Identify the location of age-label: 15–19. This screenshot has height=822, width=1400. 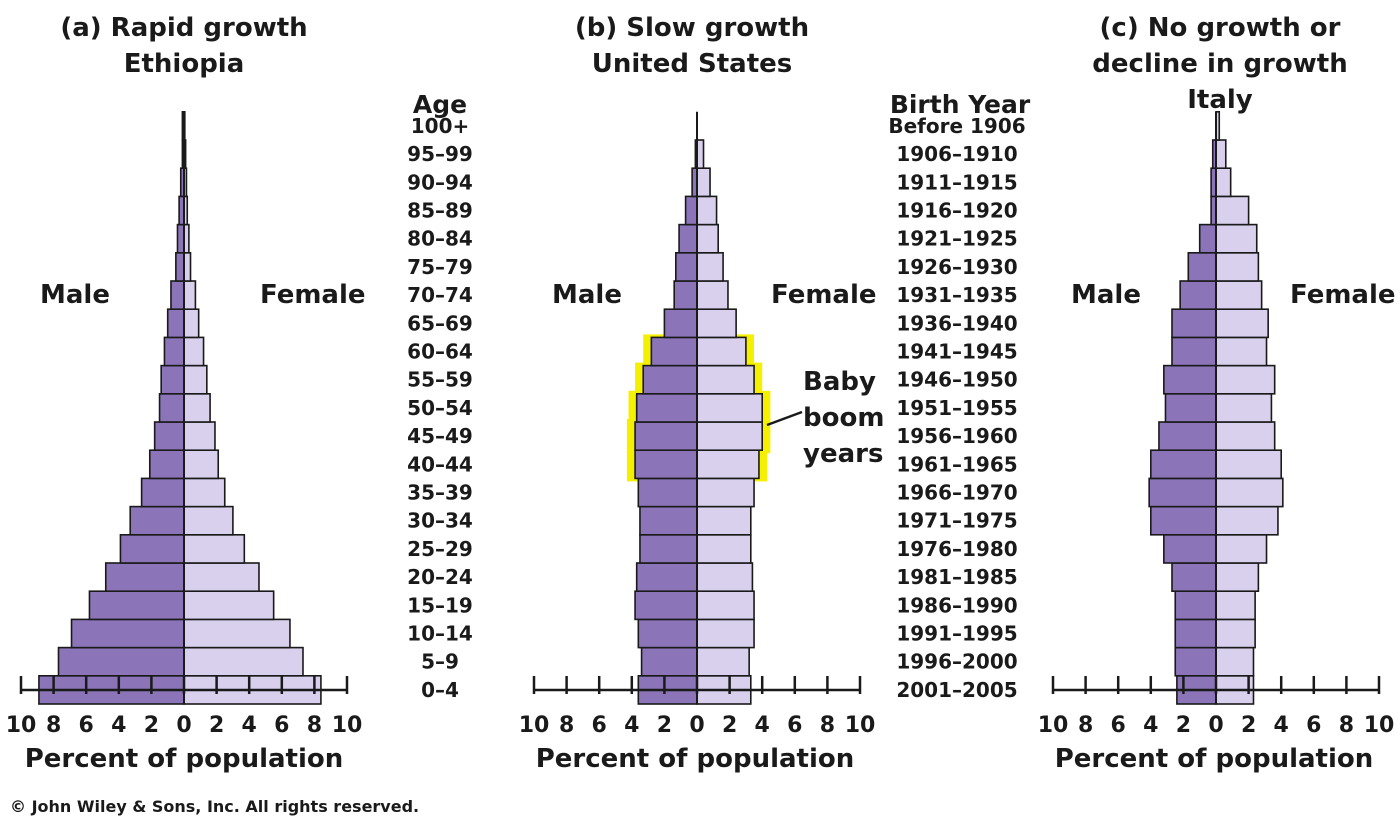
(440, 605).